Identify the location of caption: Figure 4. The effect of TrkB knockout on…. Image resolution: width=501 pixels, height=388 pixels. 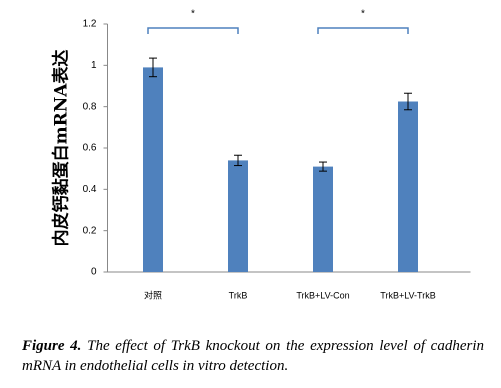
(253, 356).